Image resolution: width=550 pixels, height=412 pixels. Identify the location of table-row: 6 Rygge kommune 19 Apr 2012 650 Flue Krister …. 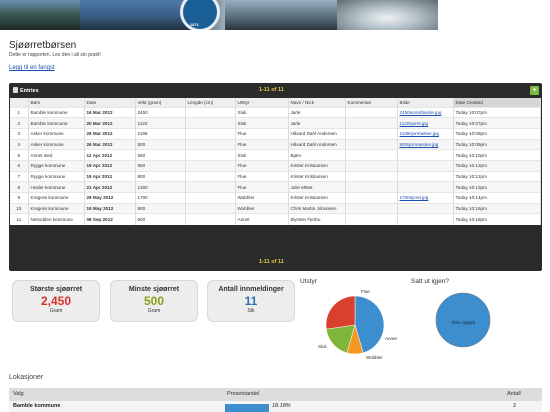
(275, 165).